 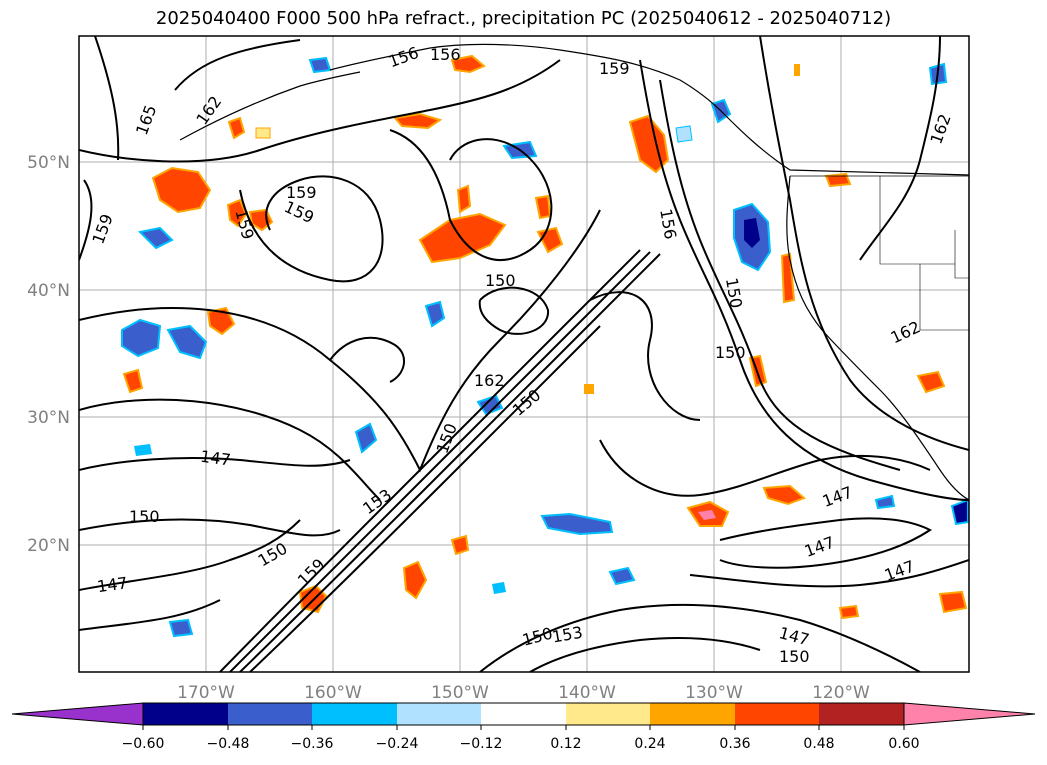 What do you see at coordinates (969, 714) in the screenshot?
I see `colorbar-extend-high` at bounding box center [969, 714].